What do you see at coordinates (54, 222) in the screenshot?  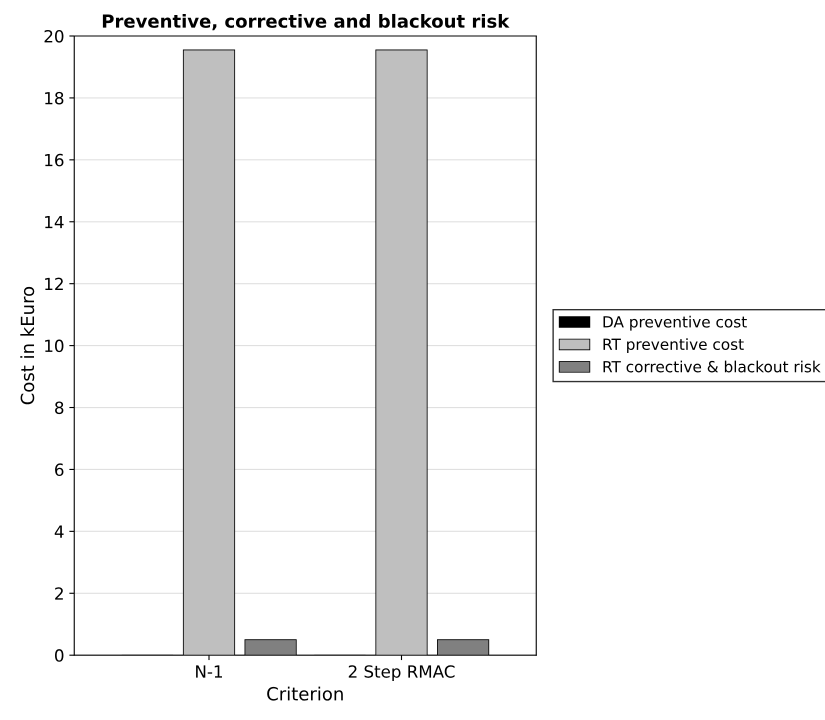 I see `y-tick-label: 14` at bounding box center [54, 222].